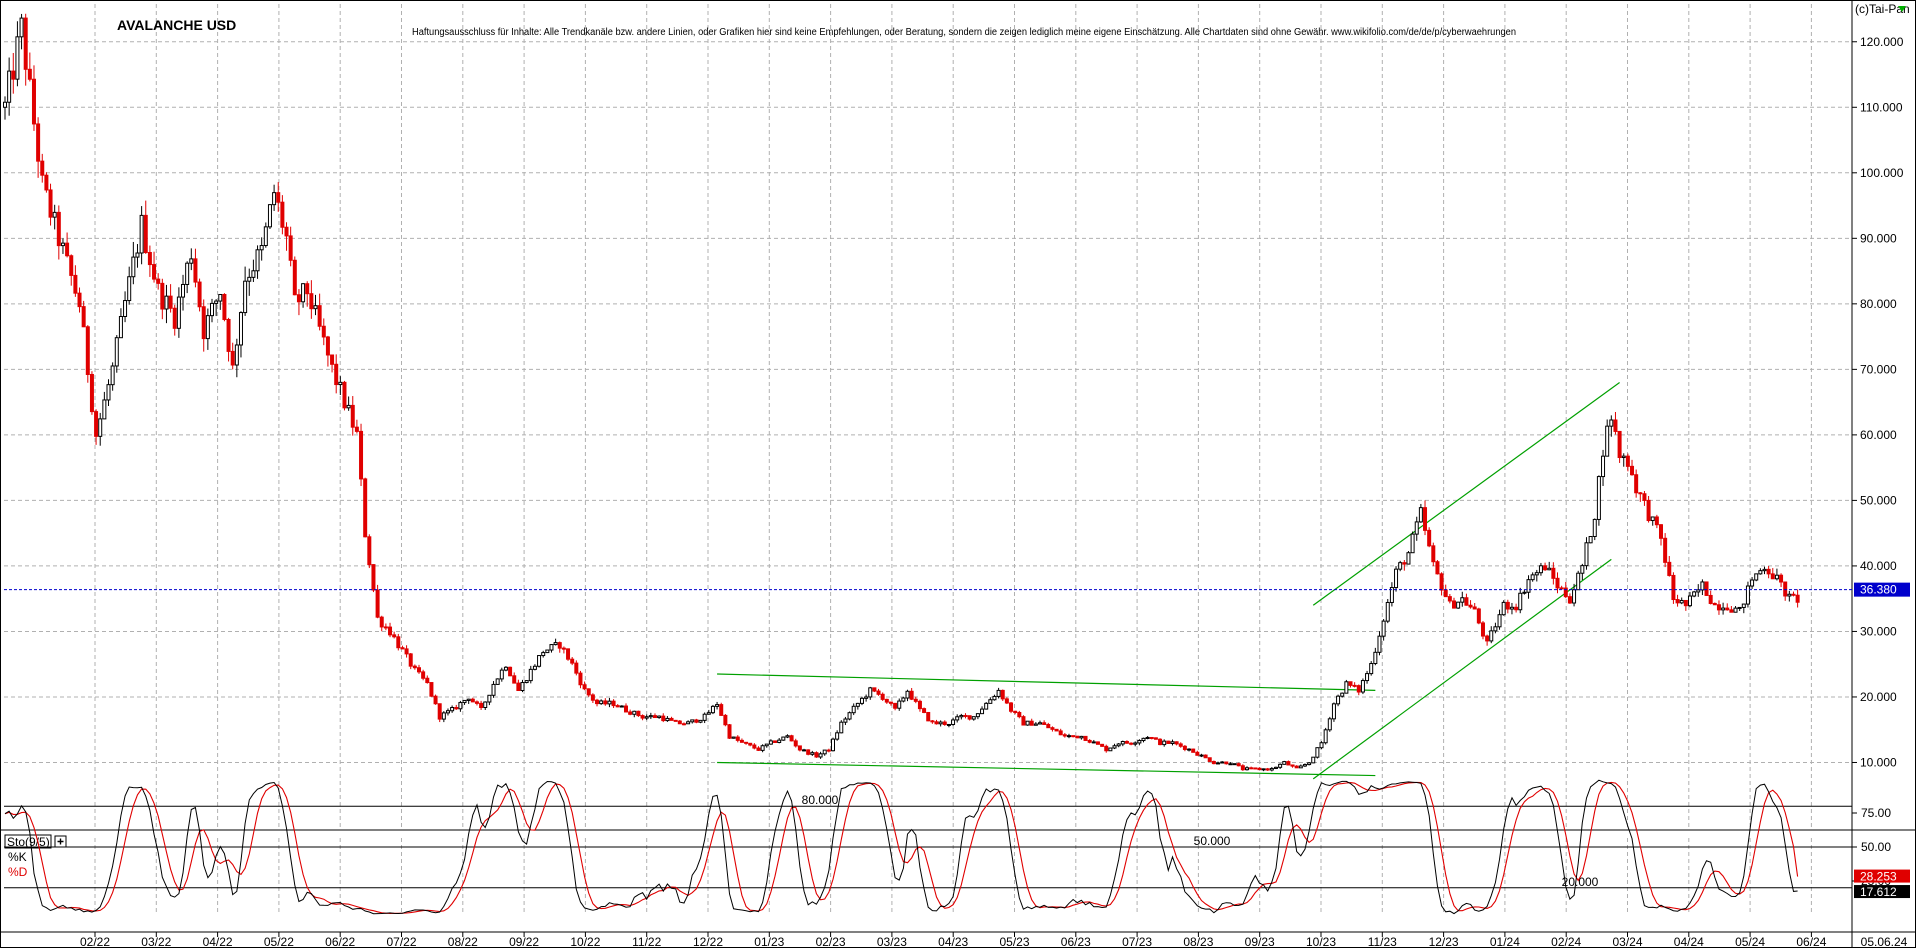 This screenshot has width=1916, height=948. I want to click on month-tick-label: 03/23, so click(892, 941).